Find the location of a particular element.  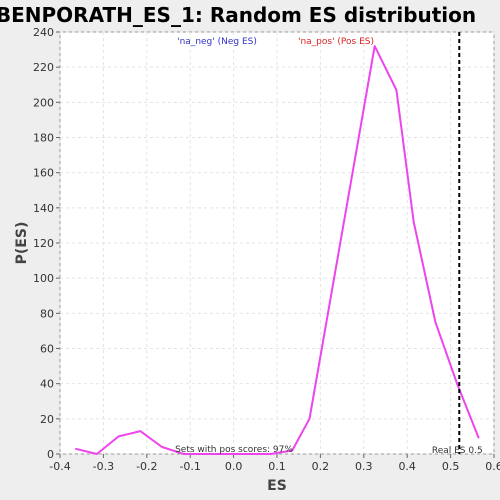

chart-title: BENPORATH_ES_1: Random ES distribution is located at coordinates (238, 15).